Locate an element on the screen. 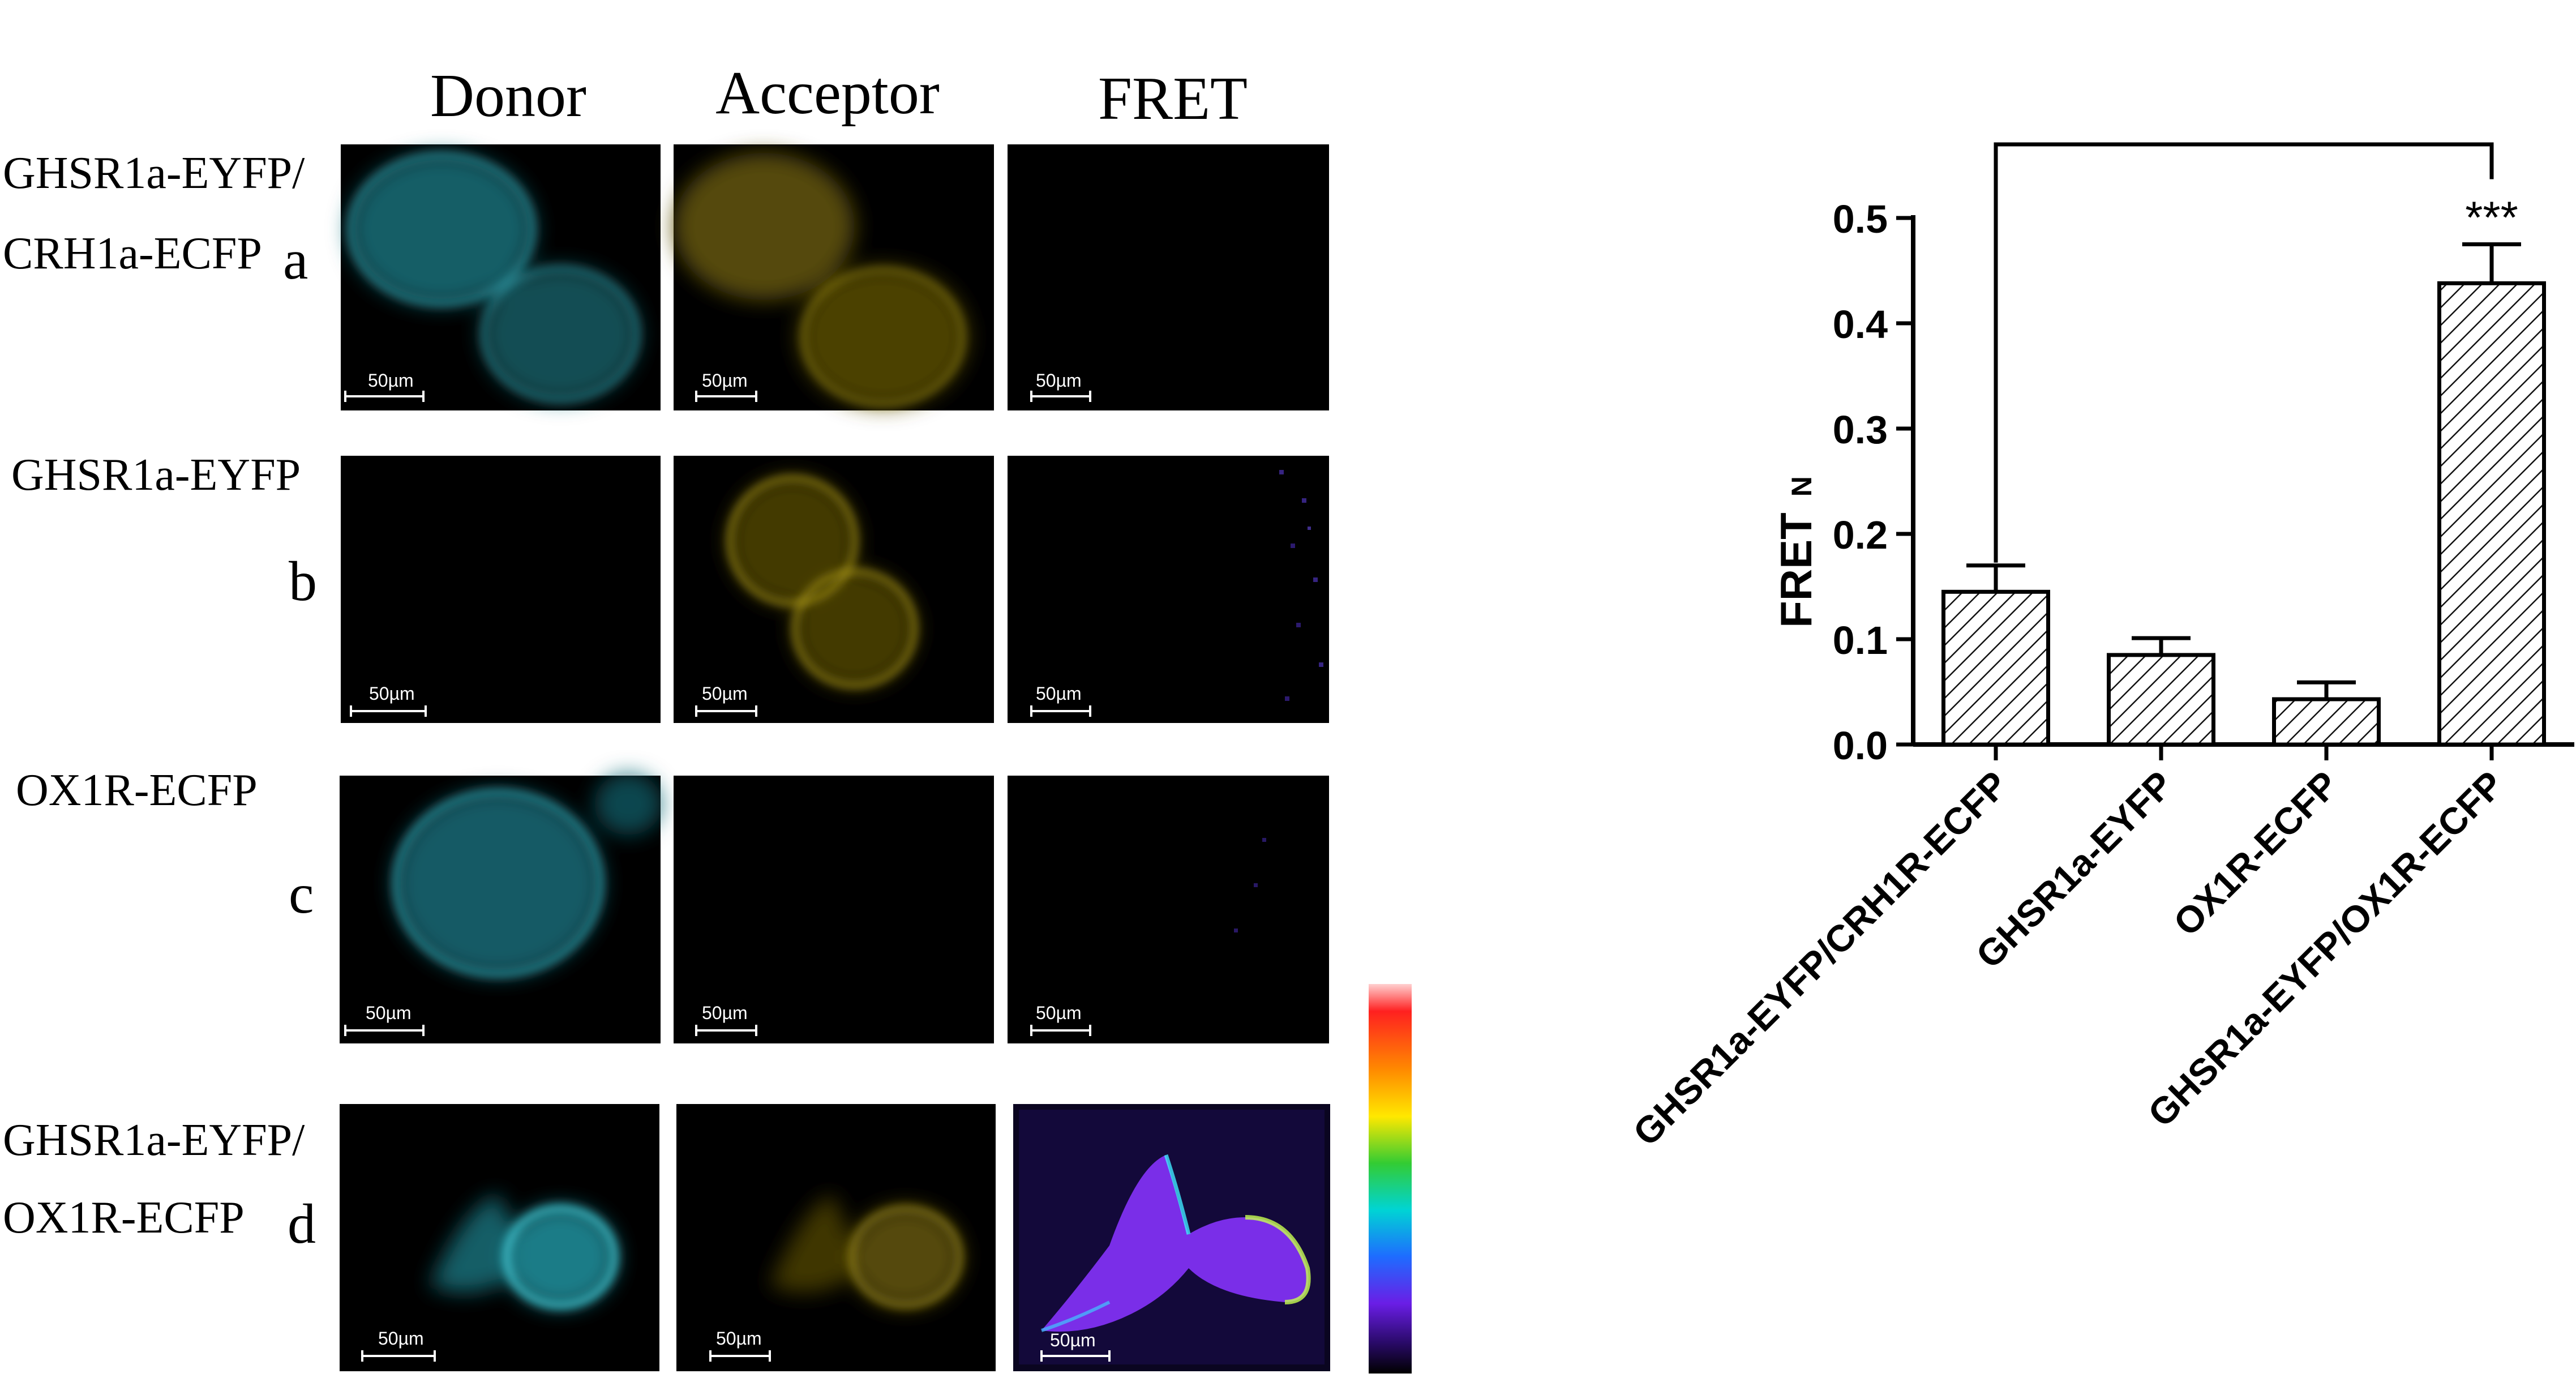 Image resolution: width=2576 pixels, height=1382 pixels. y-tick-label: 0.5 is located at coordinates (1860, 219).